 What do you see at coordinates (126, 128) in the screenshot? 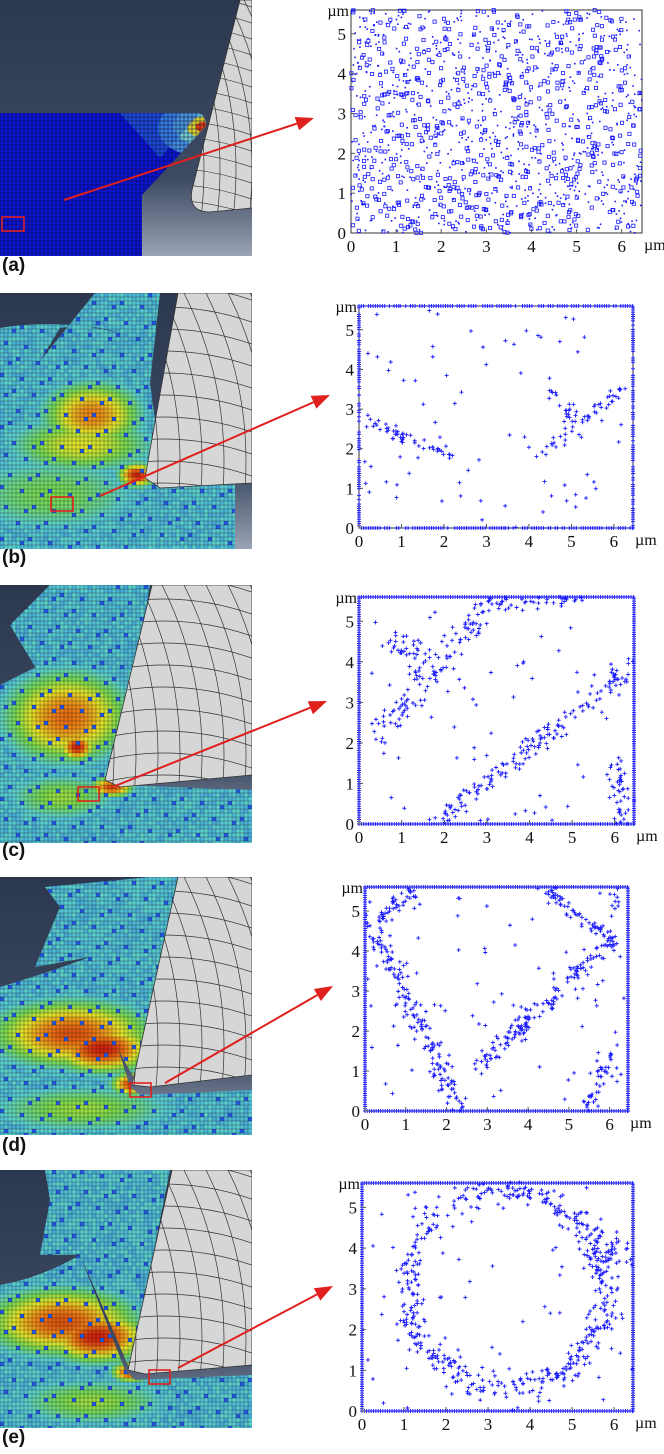
I see `fem-simulation-panel-a` at bounding box center [126, 128].